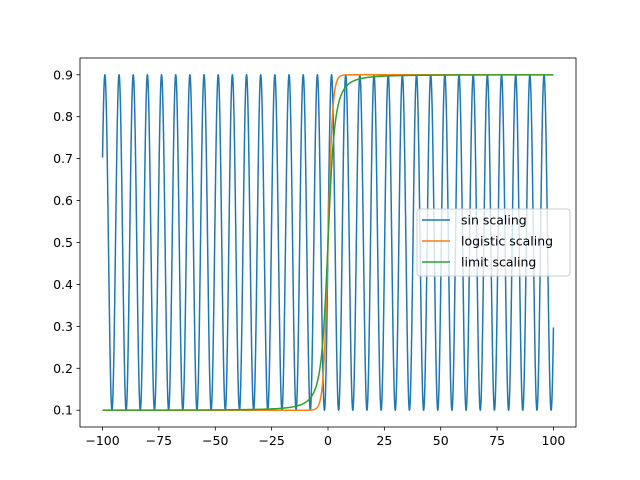 This screenshot has width=640, height=480. What do you see at coordinates (498, 262) in the screenshot?
I see `legend-label: limit scaling` at bounding box center [498, 262].